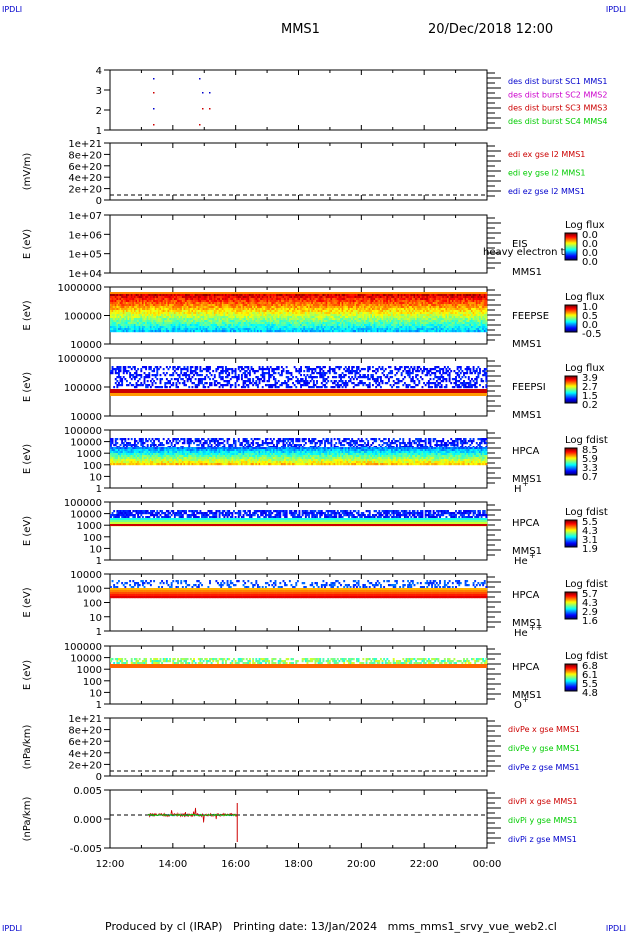  What do you see at coordinates (491, 29) in the screenshot?
I see `datetime-title: 20/Dec/2018 12:00` at bounding box center [491, 29].